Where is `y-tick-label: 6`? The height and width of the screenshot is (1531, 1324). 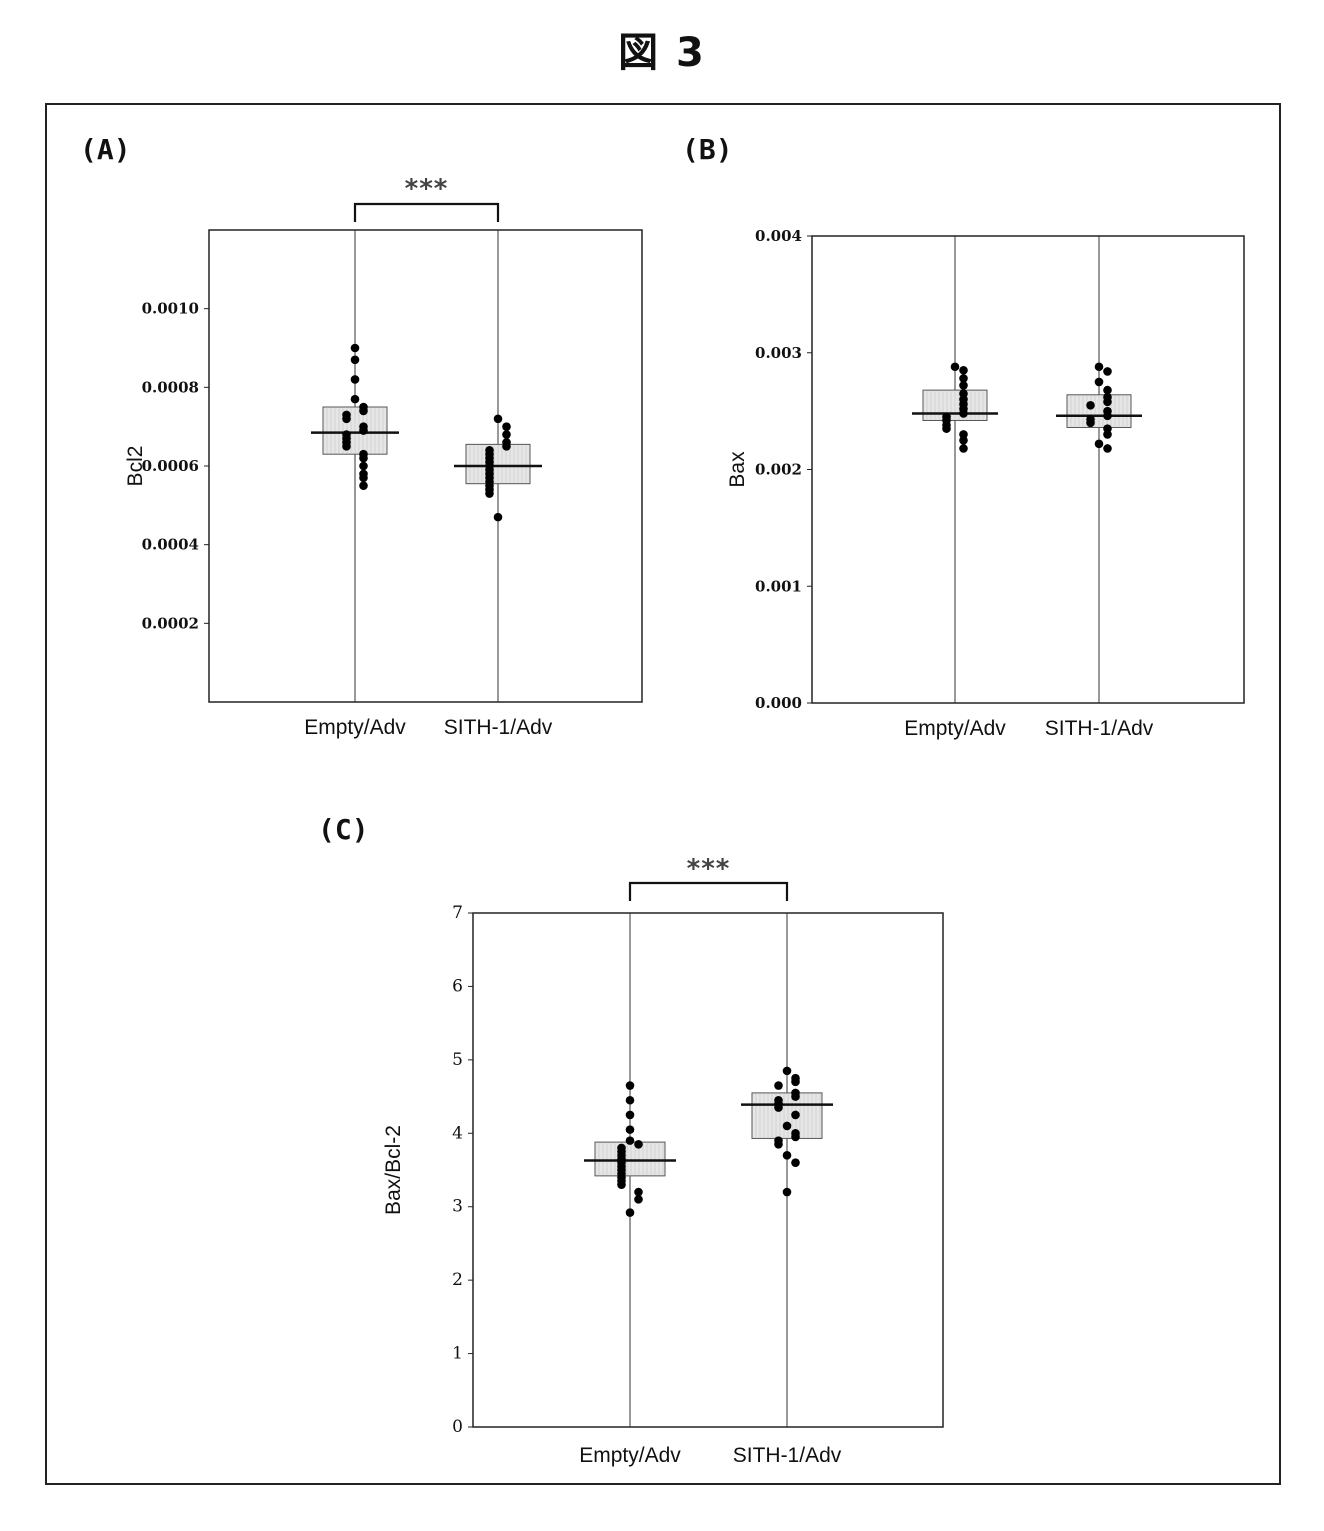
y-tick-label: 6 is located at coordinates (457, 986).